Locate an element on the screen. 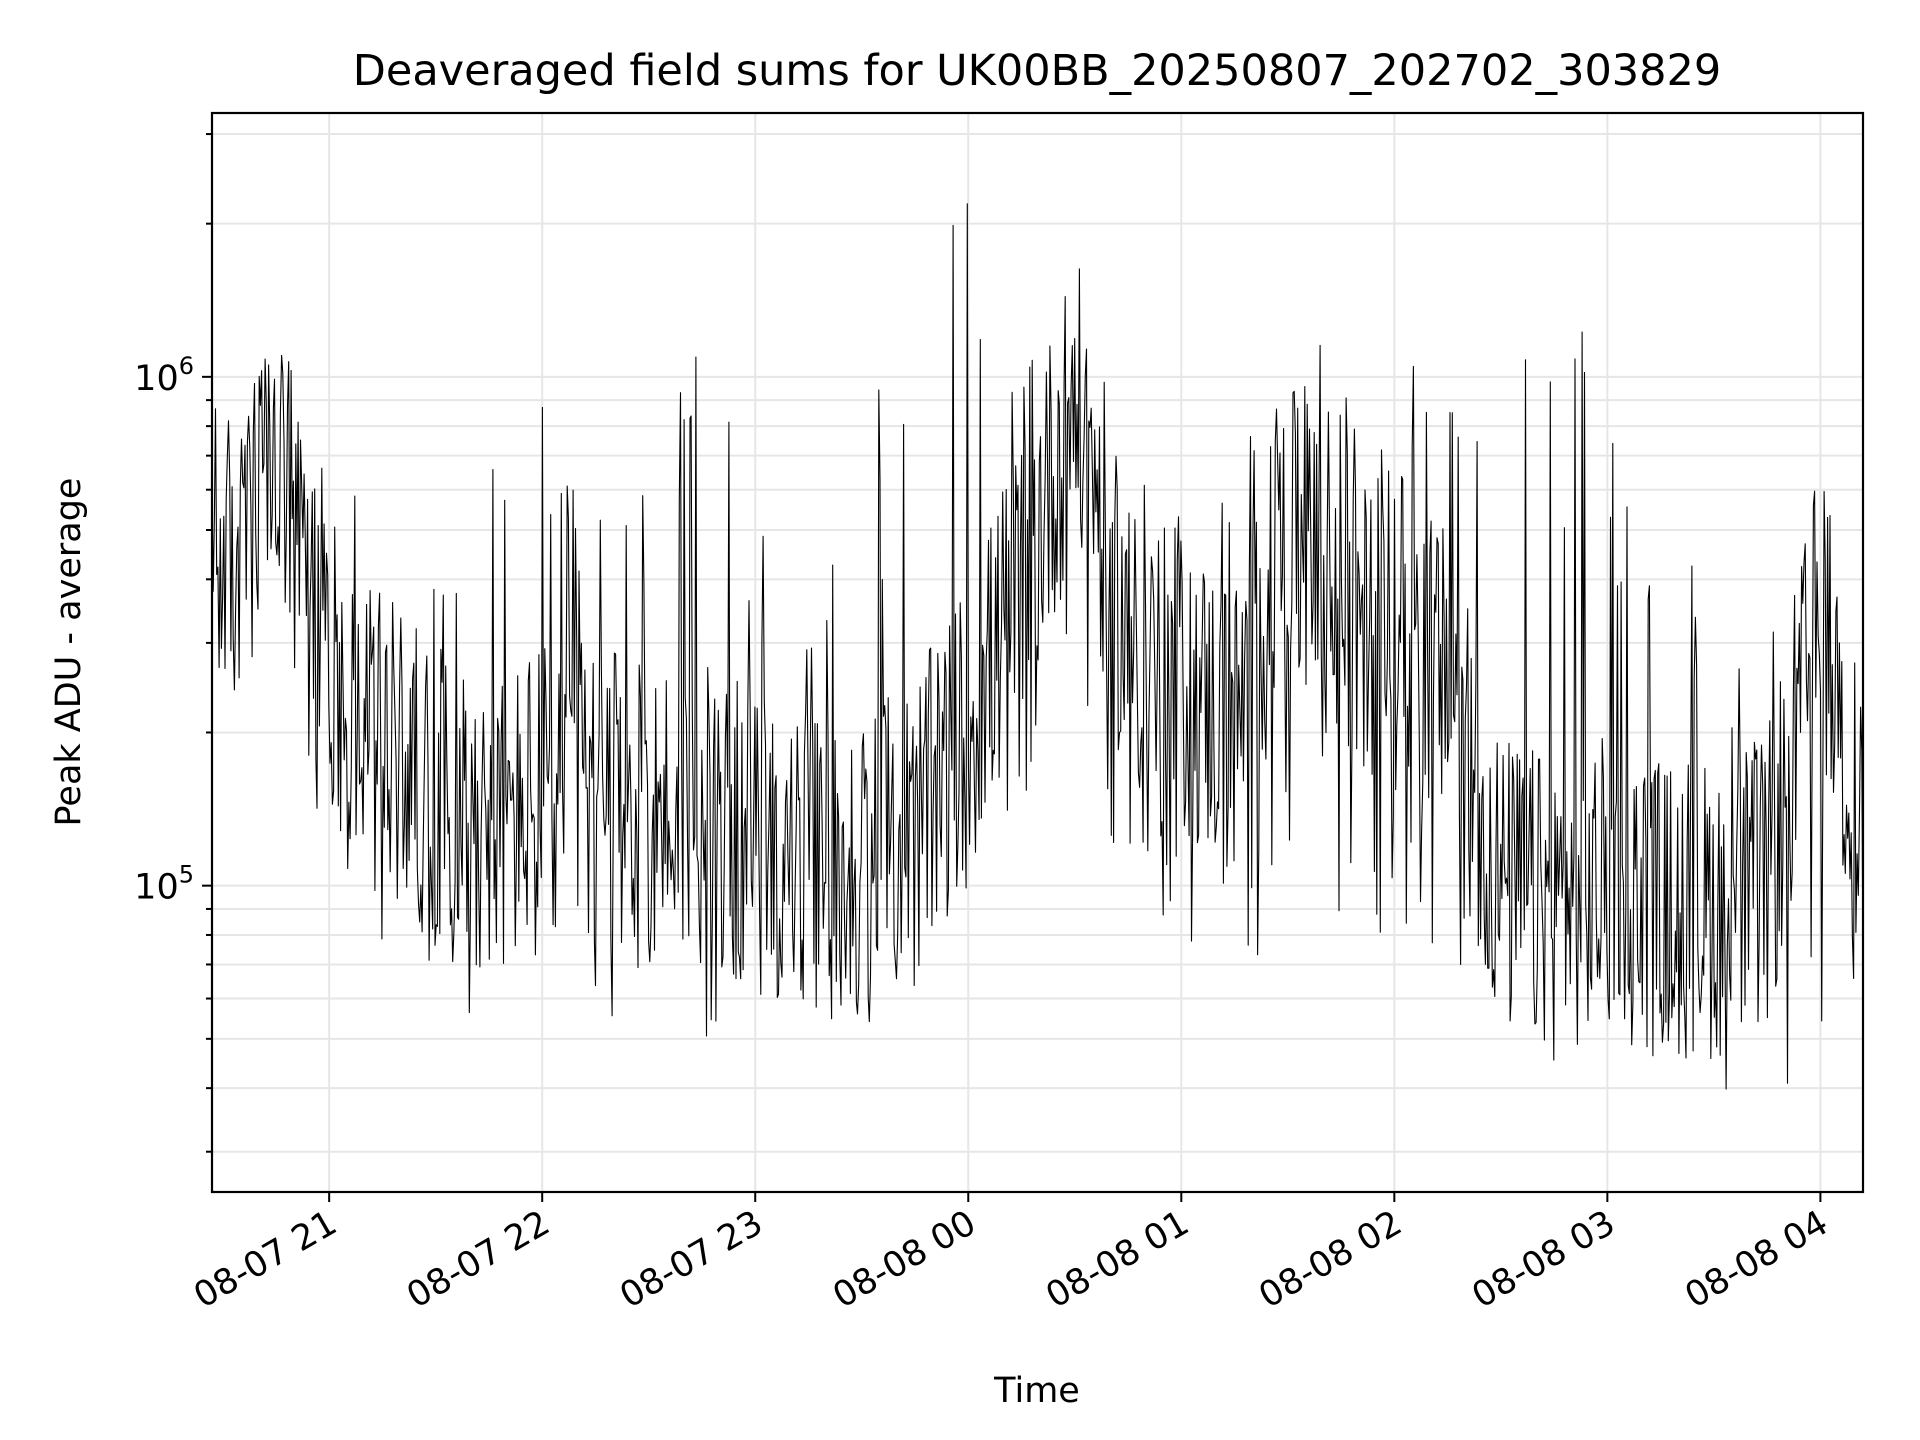 The height and width of the screenshot is (1440, 1920). x-tick-label: 08-08 00 is located at coordinates (904, 1259).